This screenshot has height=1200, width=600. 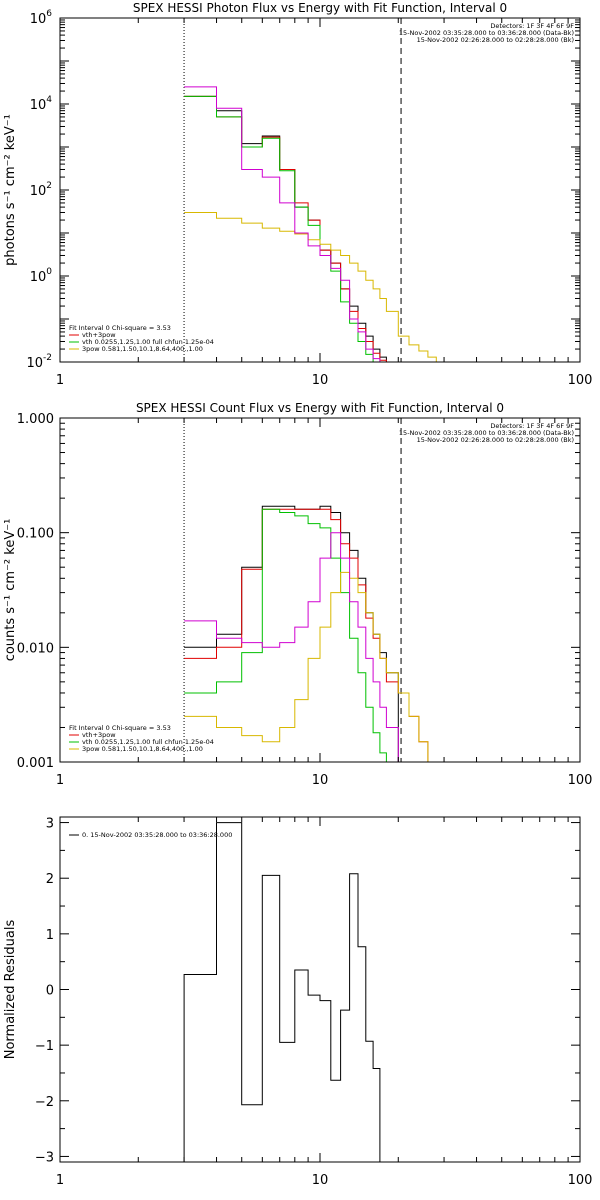 What do you see at coordinates (44, 1157) in the screenshot?
I see `y-tick-label: −3` at bounding box center [44, 1157].